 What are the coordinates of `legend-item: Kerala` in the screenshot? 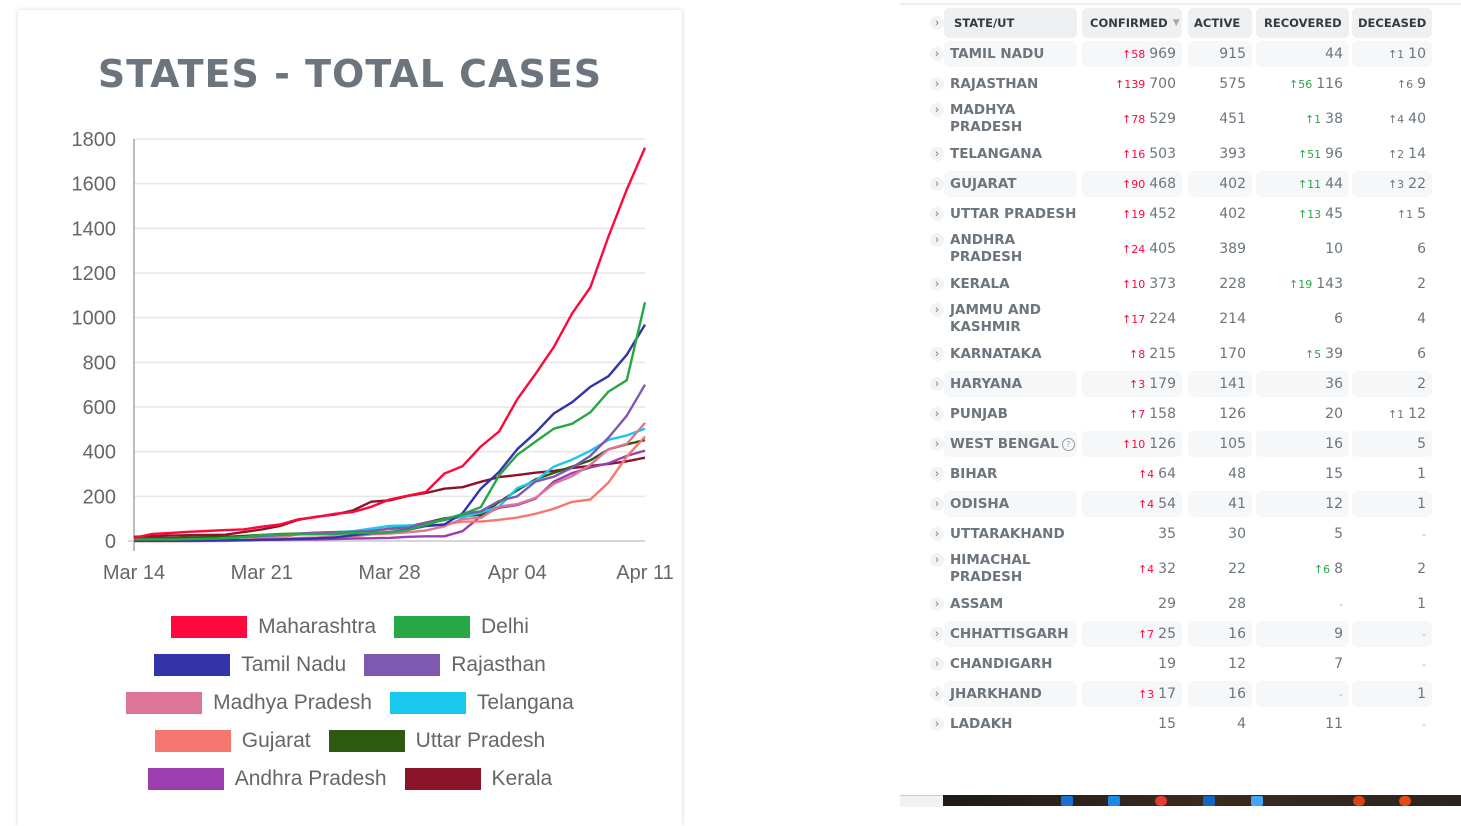 It's located at (478, 779).